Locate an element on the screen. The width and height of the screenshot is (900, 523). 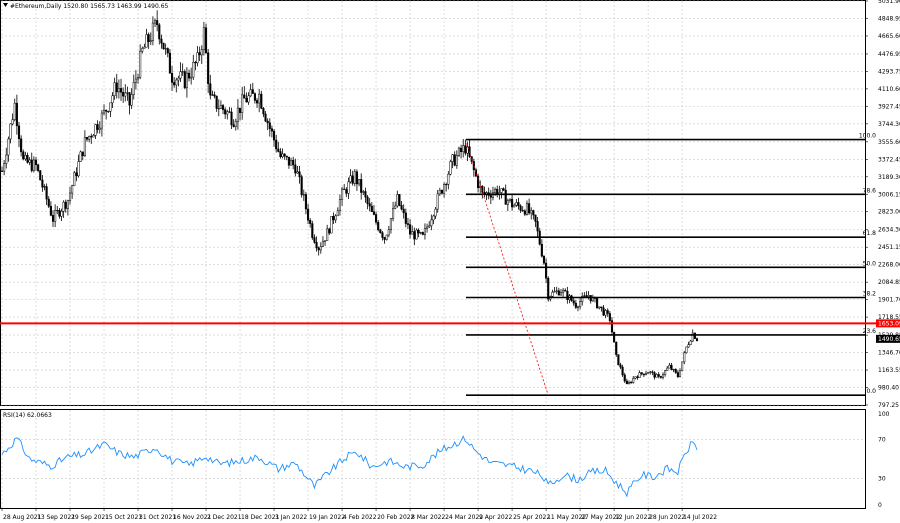
collapse-arrow-icon is located at coordinates (5, 5).